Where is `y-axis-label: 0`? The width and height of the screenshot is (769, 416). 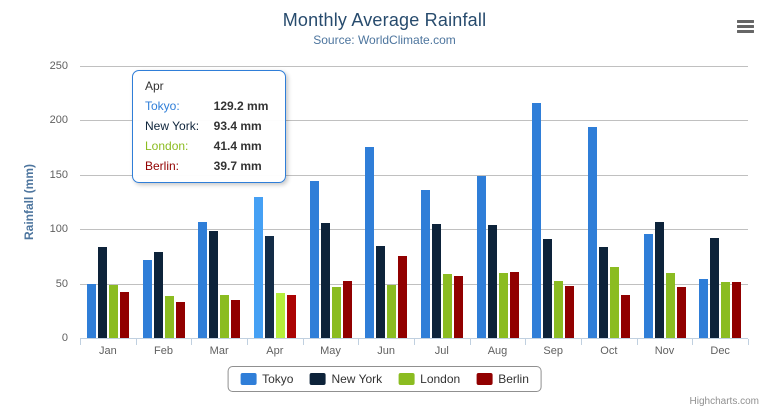
y-axis-label: 0 is located at coordinates (64, 338).